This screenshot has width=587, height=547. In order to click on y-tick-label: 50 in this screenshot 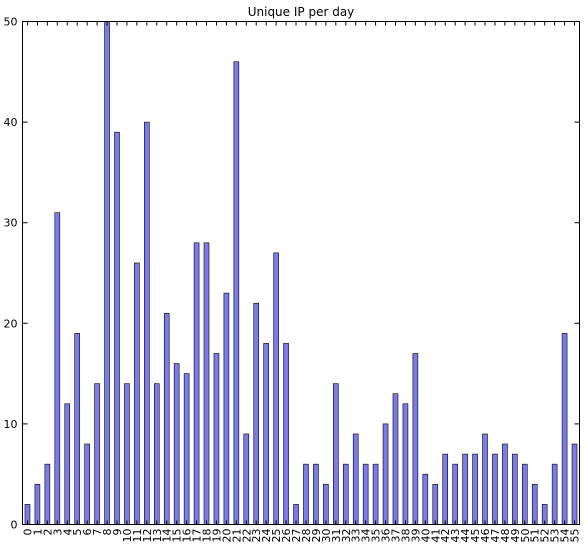, I will do `click(11, 22)`.